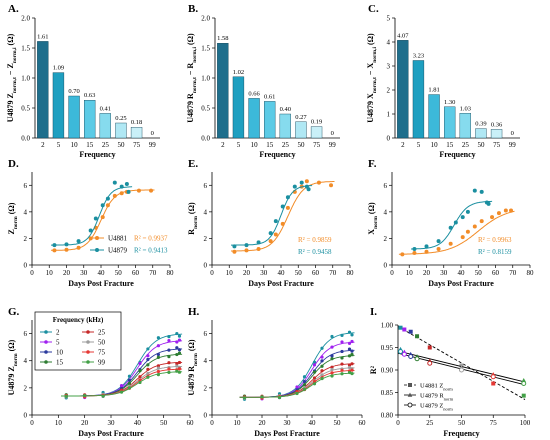 The image size is (550, 440). Describe the element at coordinates (58, 333) in the screenshot. I see `legend-label: 2` at that location.